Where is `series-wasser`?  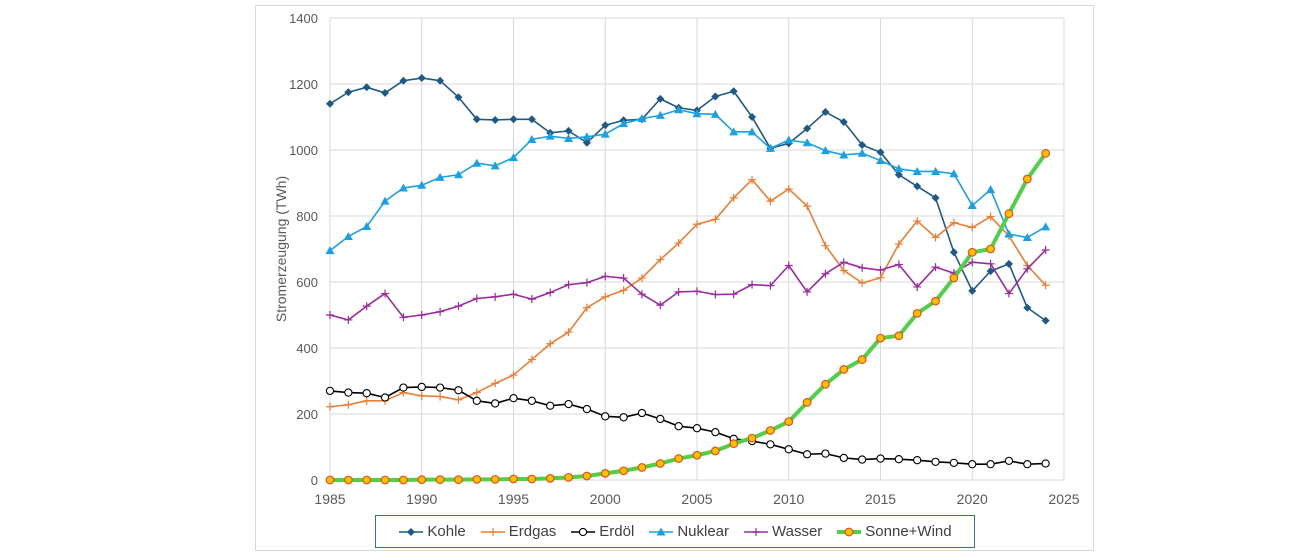
series-wasser is located at coordinates (688, 284).